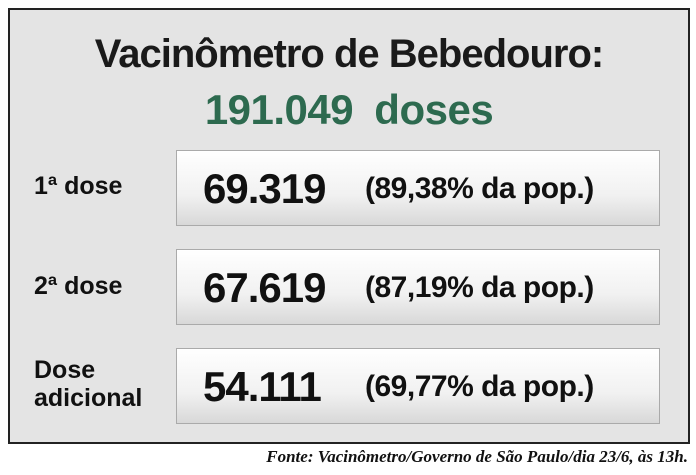 The image size is (696, 475). What do you see at coordinates (349, 54) in the screenshot?
I see `title: Vacinômetro de Bebedouro:` at bounding box center [349, 54].